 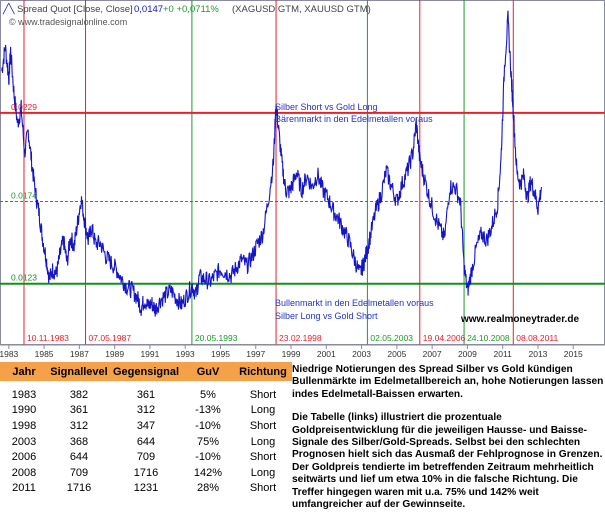 I want to click on table-row: 1990 361 312 -13% Long, so click(x=146, y=411).